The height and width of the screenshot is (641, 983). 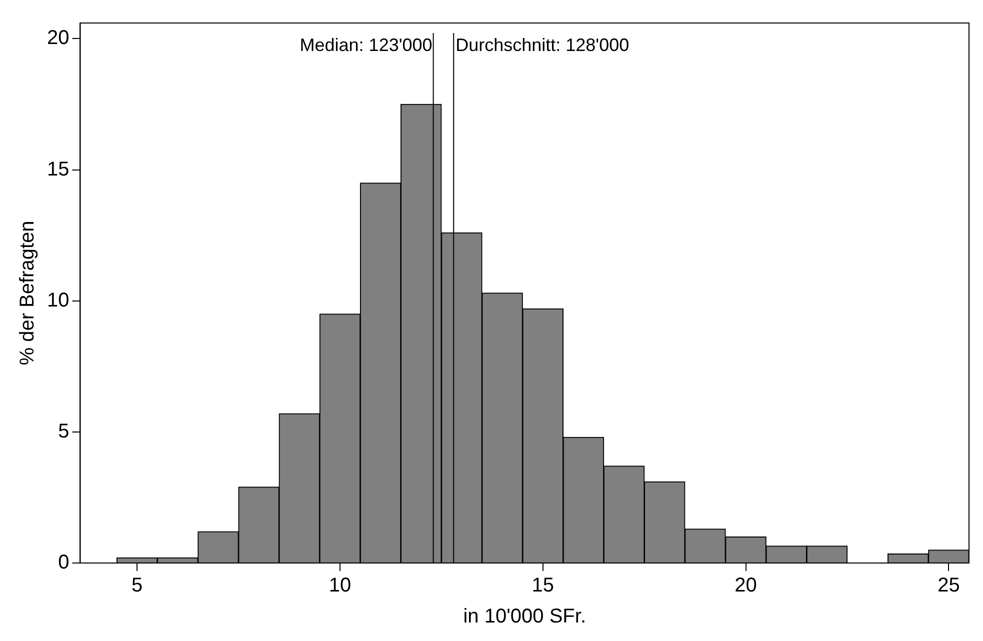 I want to click on x-tick-label: 15, so click(x=543, y=585).